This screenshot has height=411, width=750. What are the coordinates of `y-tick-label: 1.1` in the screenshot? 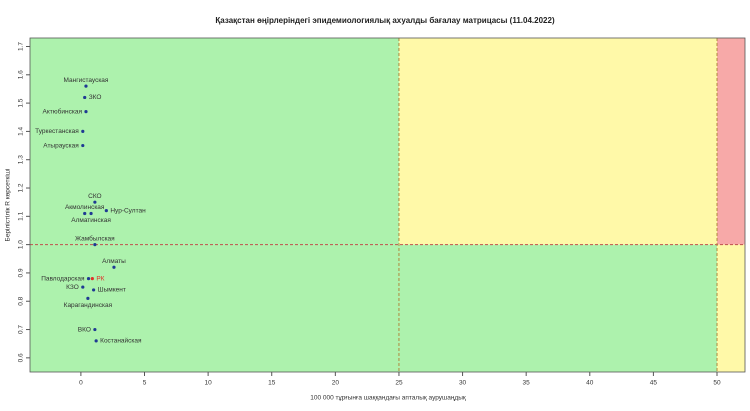 It's located at (21, 215).